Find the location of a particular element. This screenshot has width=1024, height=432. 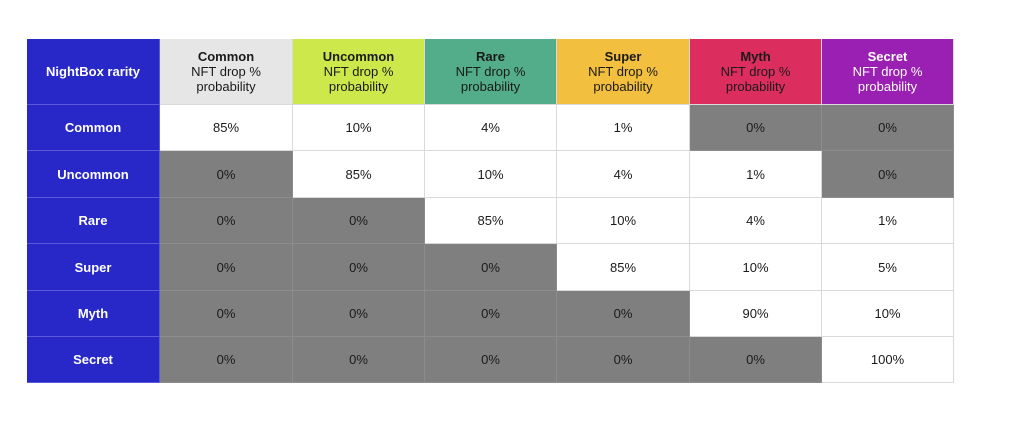

column-header-super: Super NFT drop % probability is located at coordinates (623, 72).